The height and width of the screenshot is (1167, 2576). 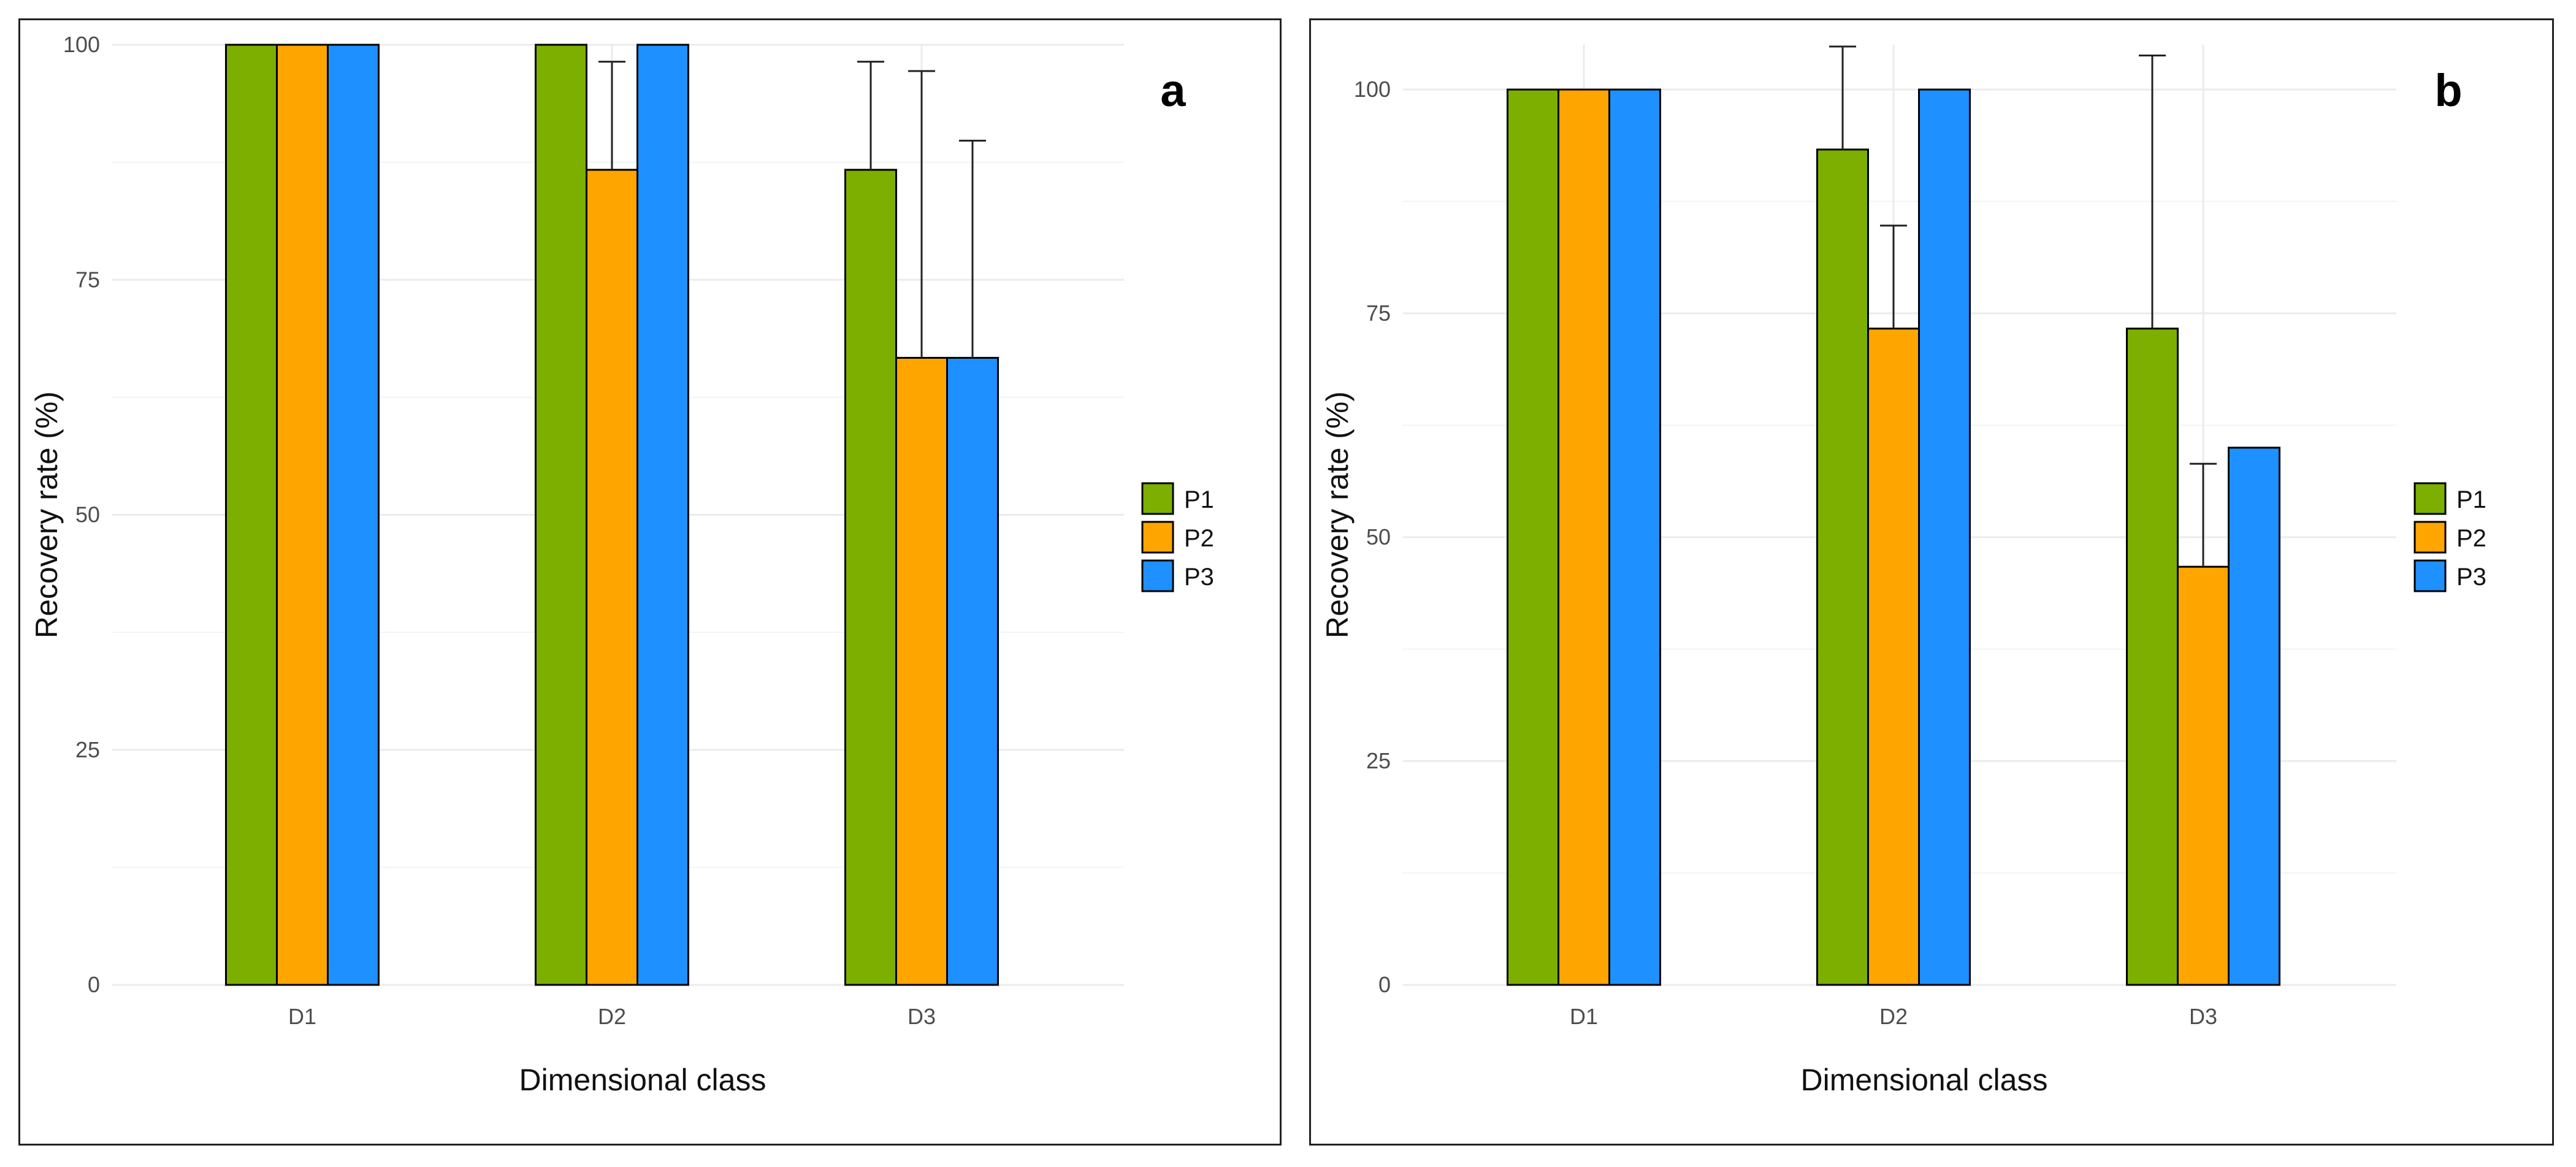 What do you see at coordinates (1173, 90) in the screenshot?
I see `panel-label: a` at bounding box center [1173, 90].